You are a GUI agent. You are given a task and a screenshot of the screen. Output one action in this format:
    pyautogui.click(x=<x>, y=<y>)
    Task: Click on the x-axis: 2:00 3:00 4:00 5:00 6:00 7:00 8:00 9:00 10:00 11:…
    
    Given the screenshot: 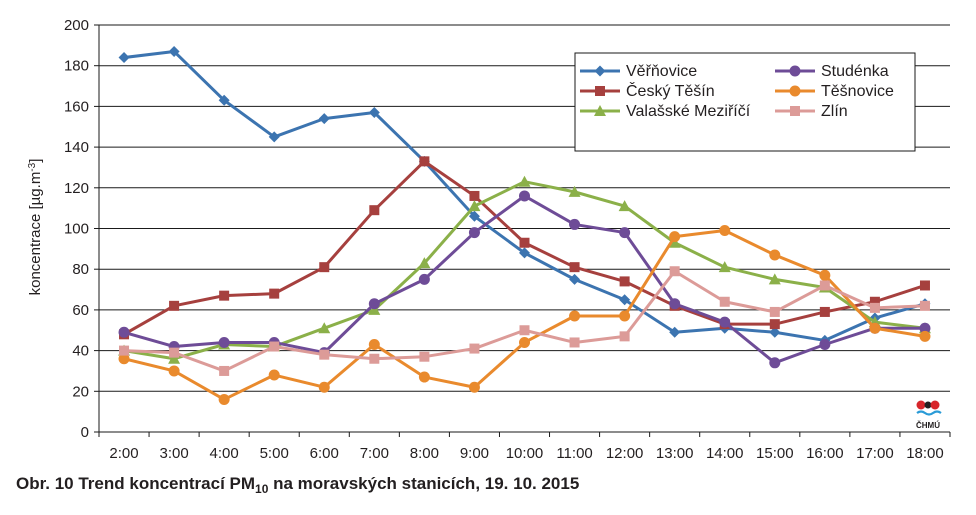 What is the action you would take?
    pyautogui.click(x=524, y=446)
    